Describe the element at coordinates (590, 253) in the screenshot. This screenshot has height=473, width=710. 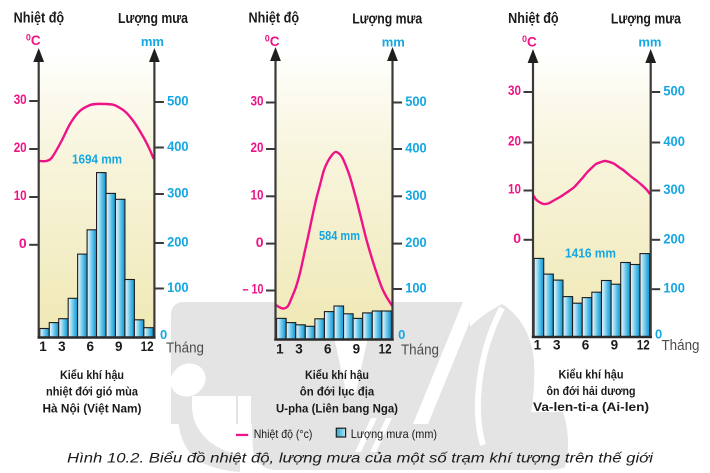
I see `svg-text: 1416 mm` at that location.